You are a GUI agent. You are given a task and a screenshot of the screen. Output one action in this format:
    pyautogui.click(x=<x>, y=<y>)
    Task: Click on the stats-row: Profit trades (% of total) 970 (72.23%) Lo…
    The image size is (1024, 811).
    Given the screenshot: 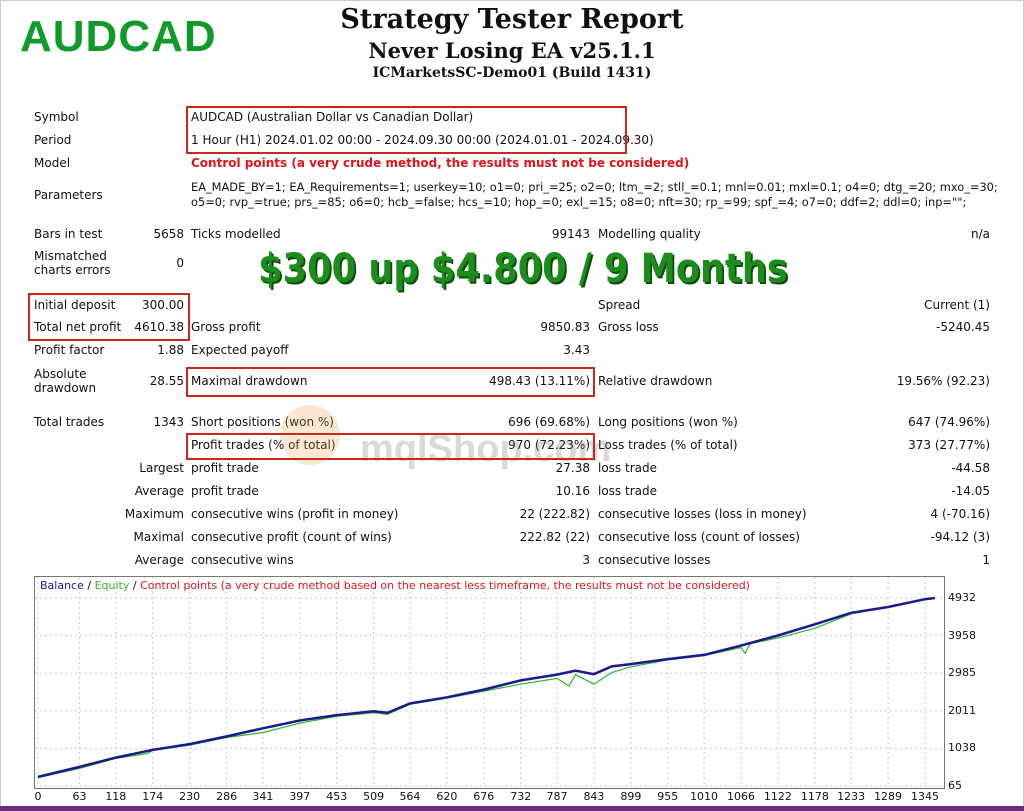 What is the action you would take?
    pyautogui.click(x=512, y=445)
    